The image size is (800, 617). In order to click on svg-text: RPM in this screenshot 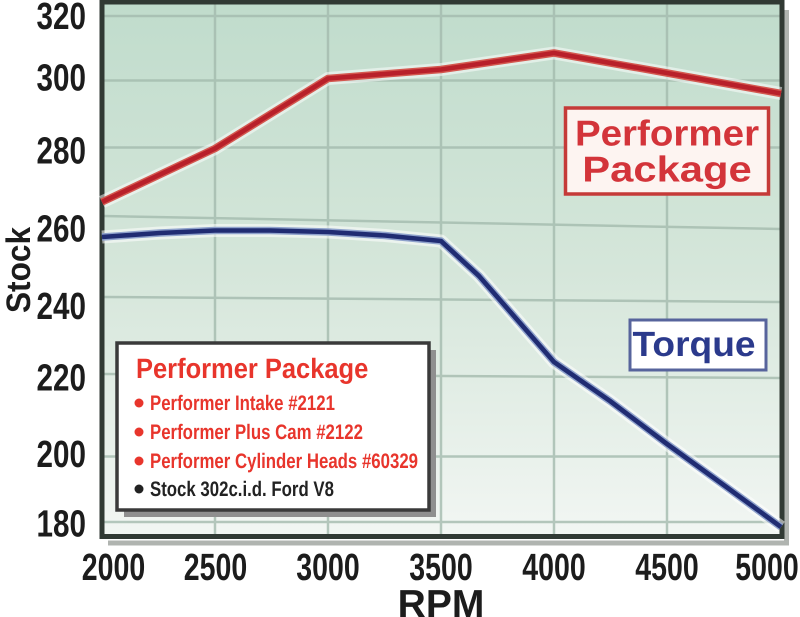, I will do `click(441, 600)`.